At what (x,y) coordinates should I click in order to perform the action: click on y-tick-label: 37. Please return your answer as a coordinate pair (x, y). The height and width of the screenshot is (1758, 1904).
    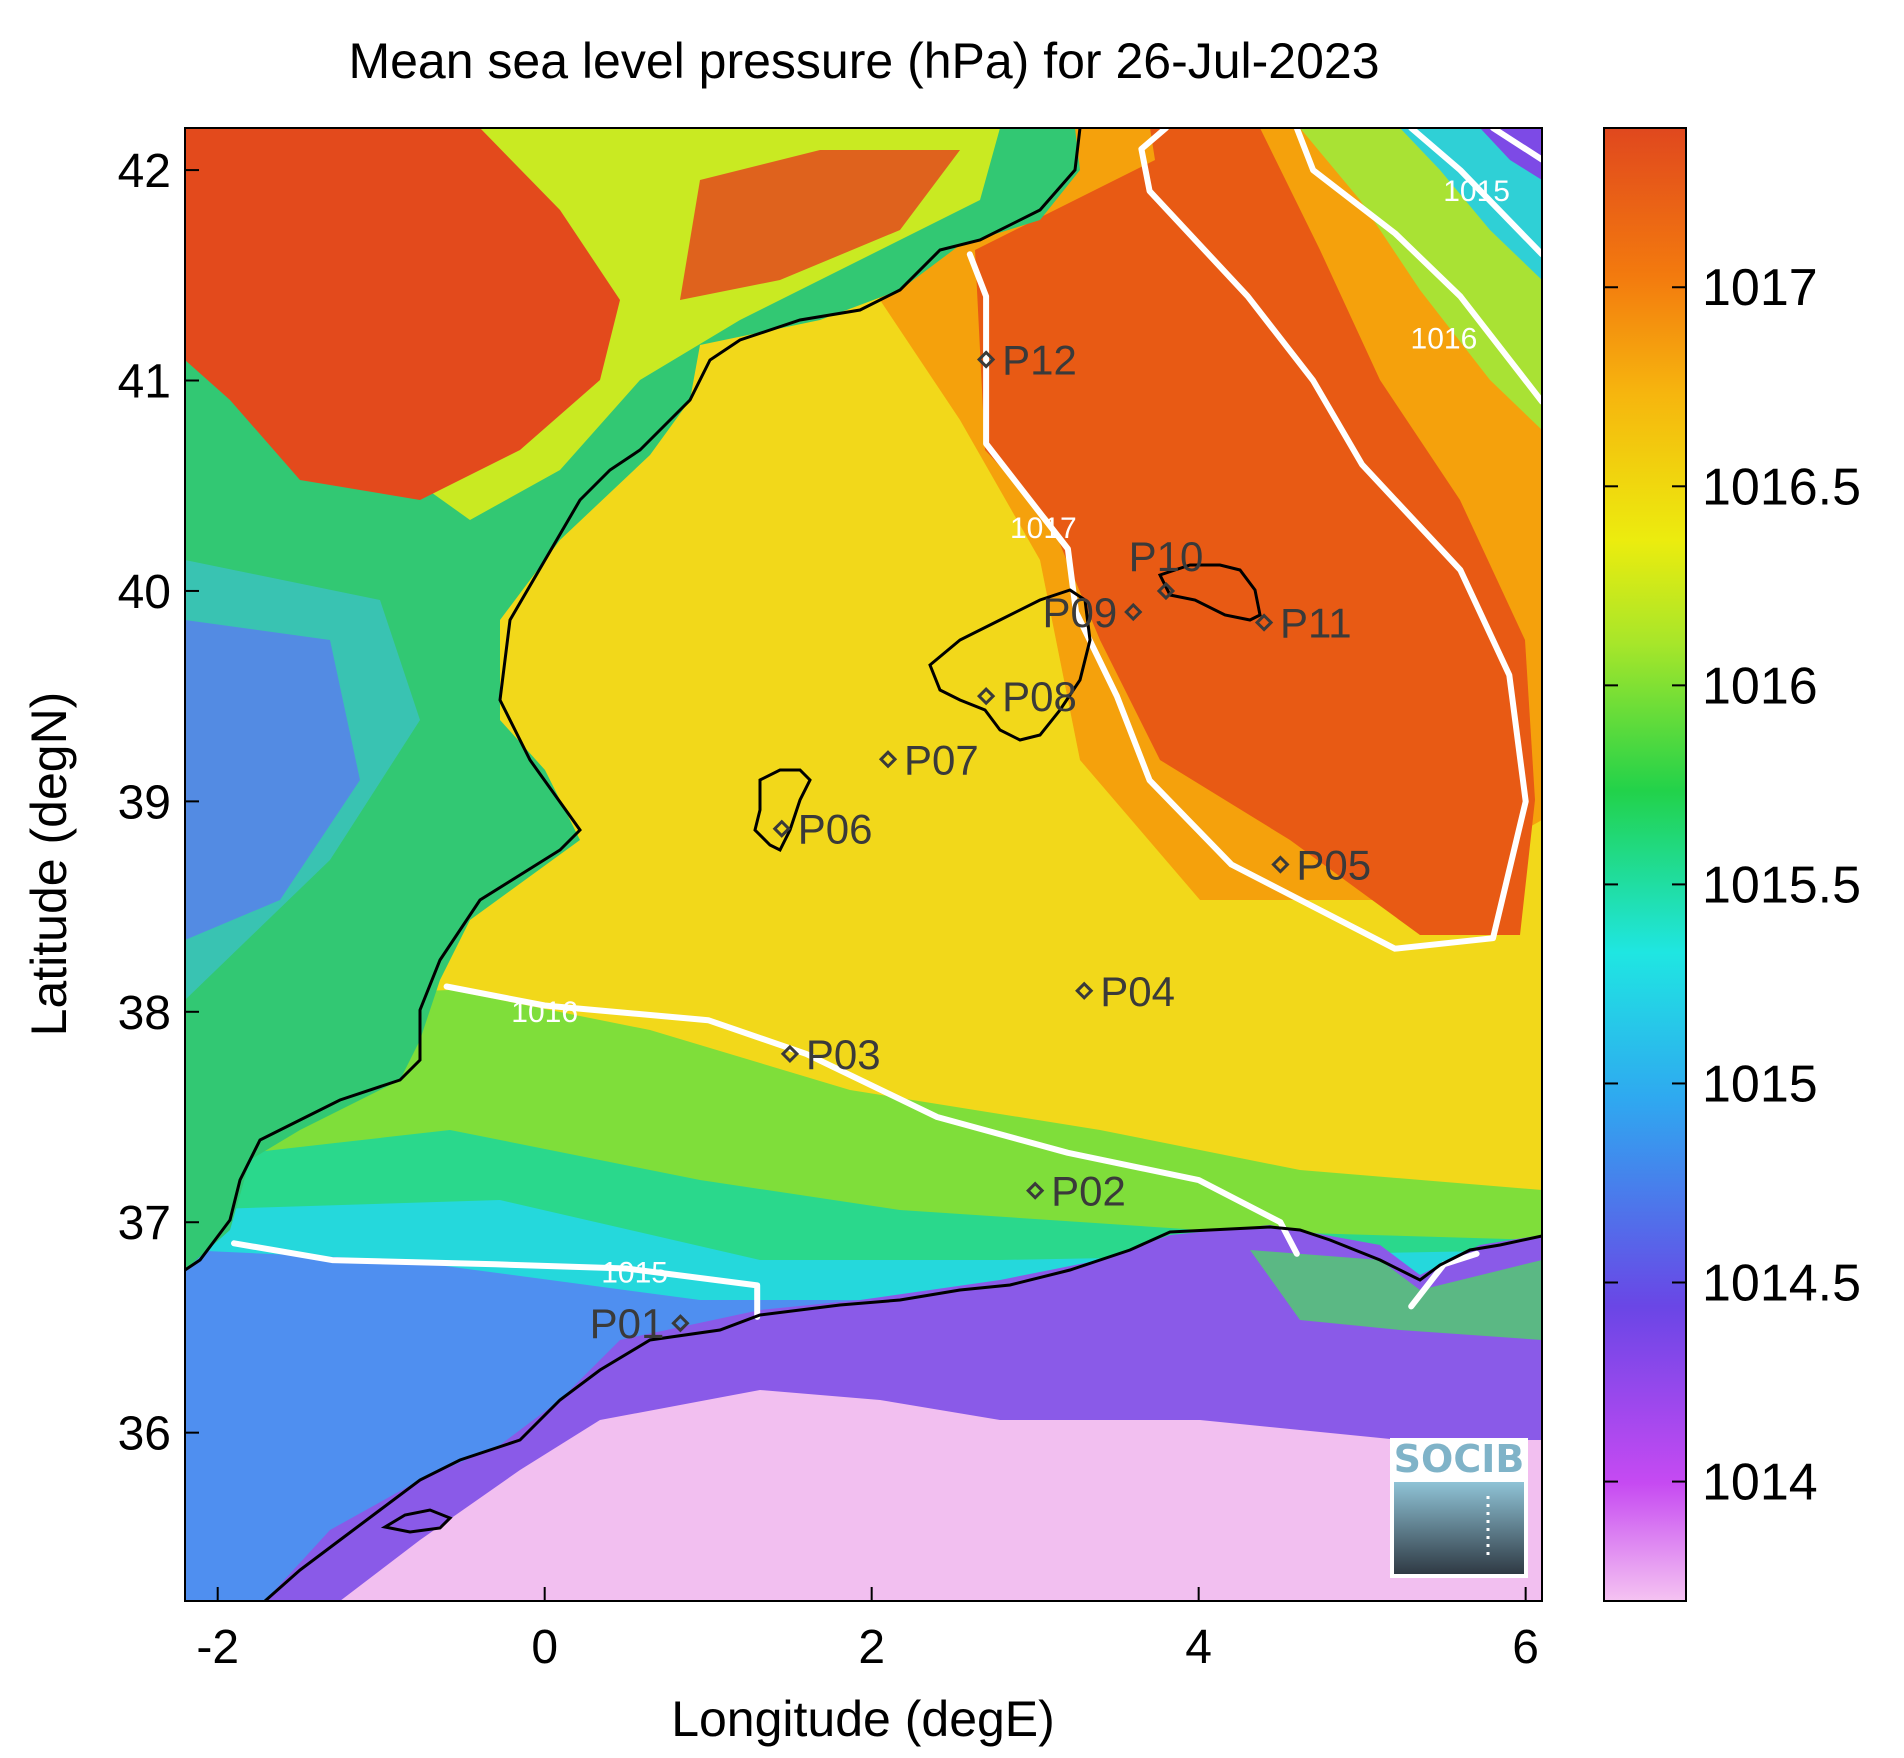
    Looking at the image, I should click on (144, 1223).